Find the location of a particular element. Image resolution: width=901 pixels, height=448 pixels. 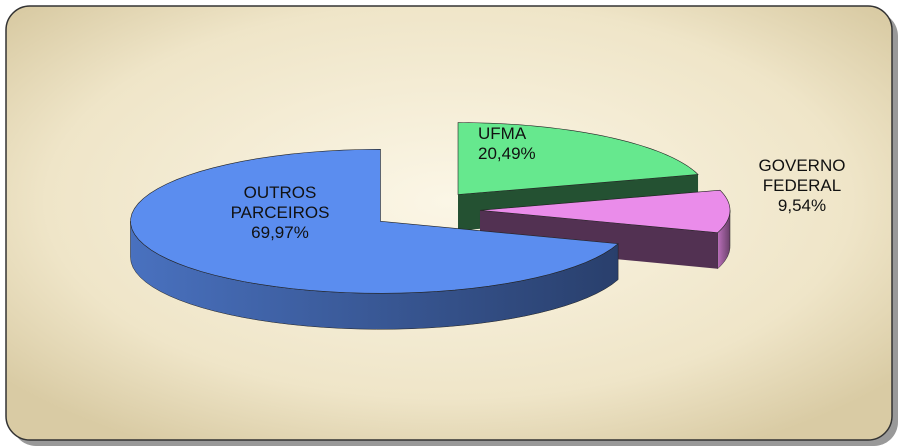

slice-label: OUTROS PARCEIROS 69,97% is located at coordinates (280, 213).